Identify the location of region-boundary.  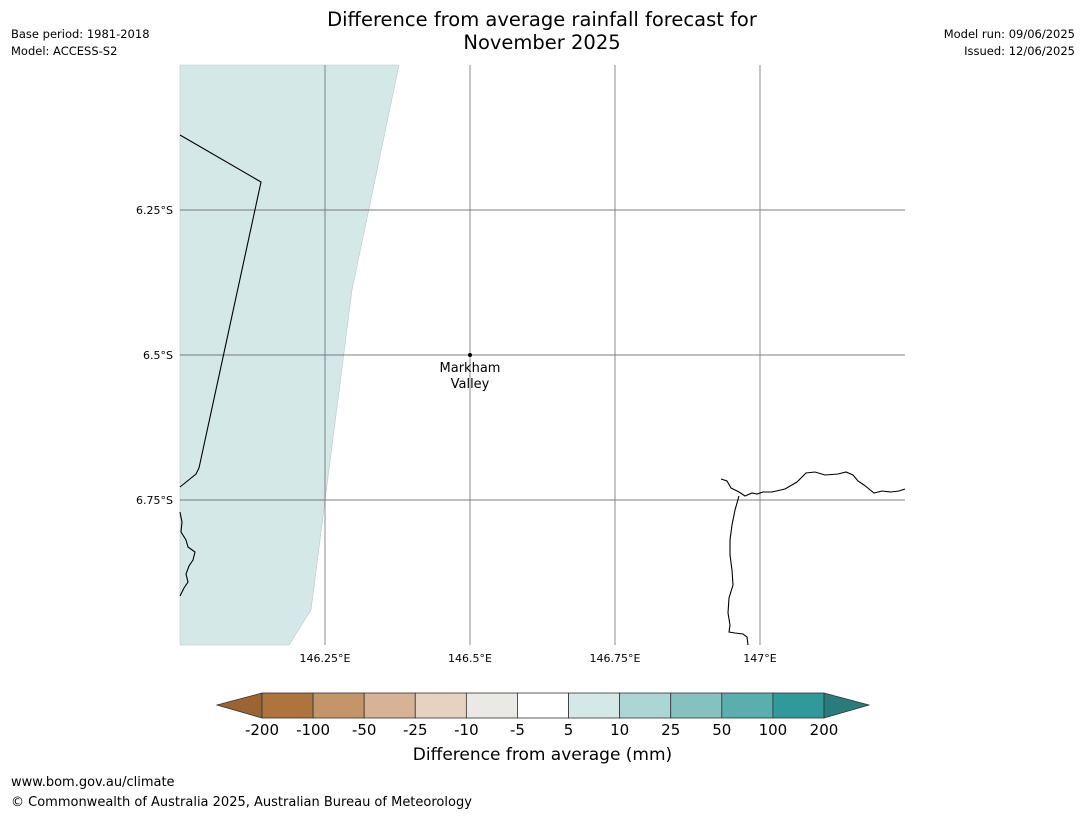
(220, 311).